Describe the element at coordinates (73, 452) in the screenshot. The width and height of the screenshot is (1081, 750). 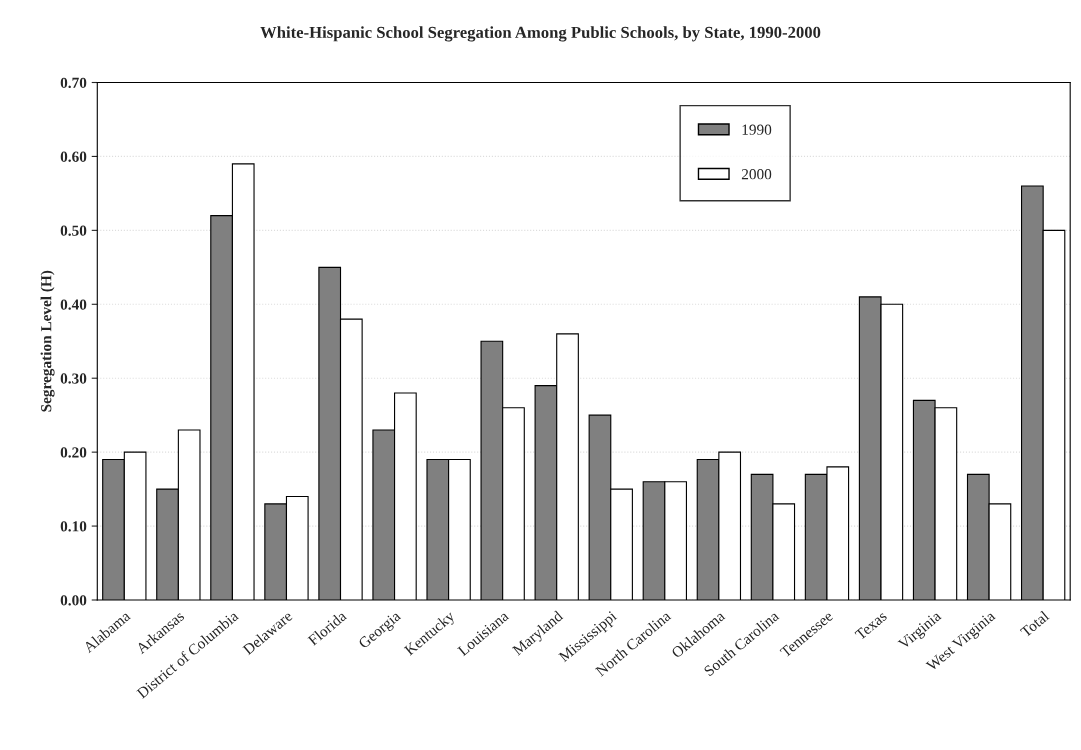
I see `y-tick-label: 0.20` at that location.